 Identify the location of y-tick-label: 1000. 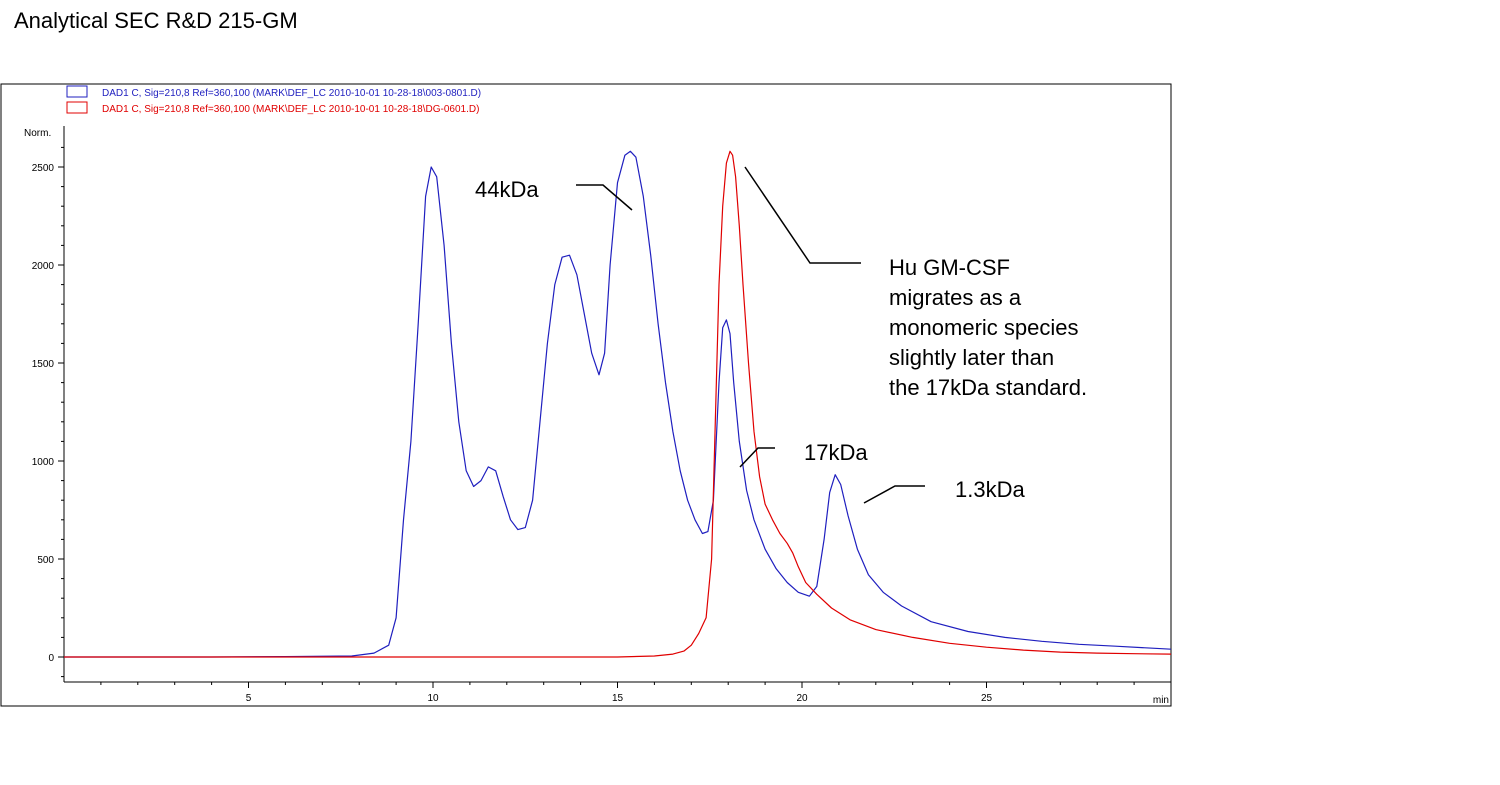
(43, 462).